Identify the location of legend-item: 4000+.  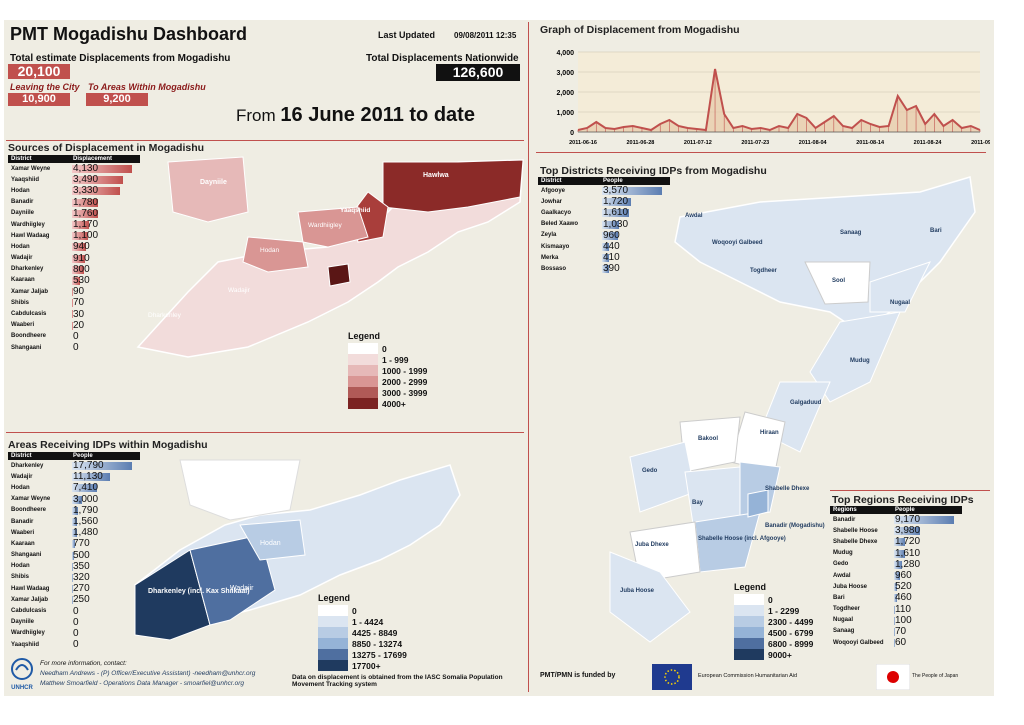
(387, 403).